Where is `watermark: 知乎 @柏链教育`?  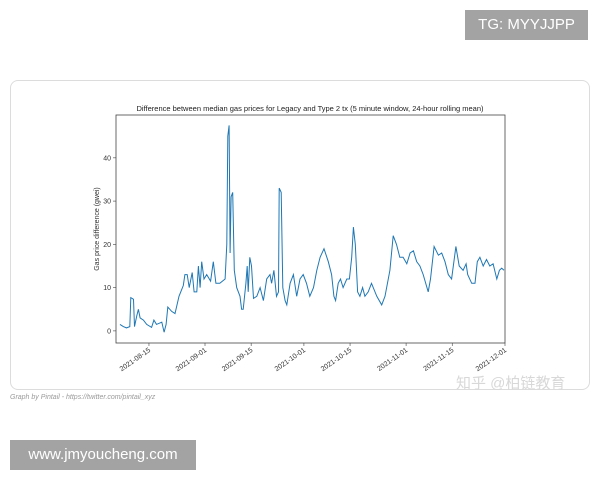
watermark: 知乎 @柏链教育 is located at coordinates (511, 383).